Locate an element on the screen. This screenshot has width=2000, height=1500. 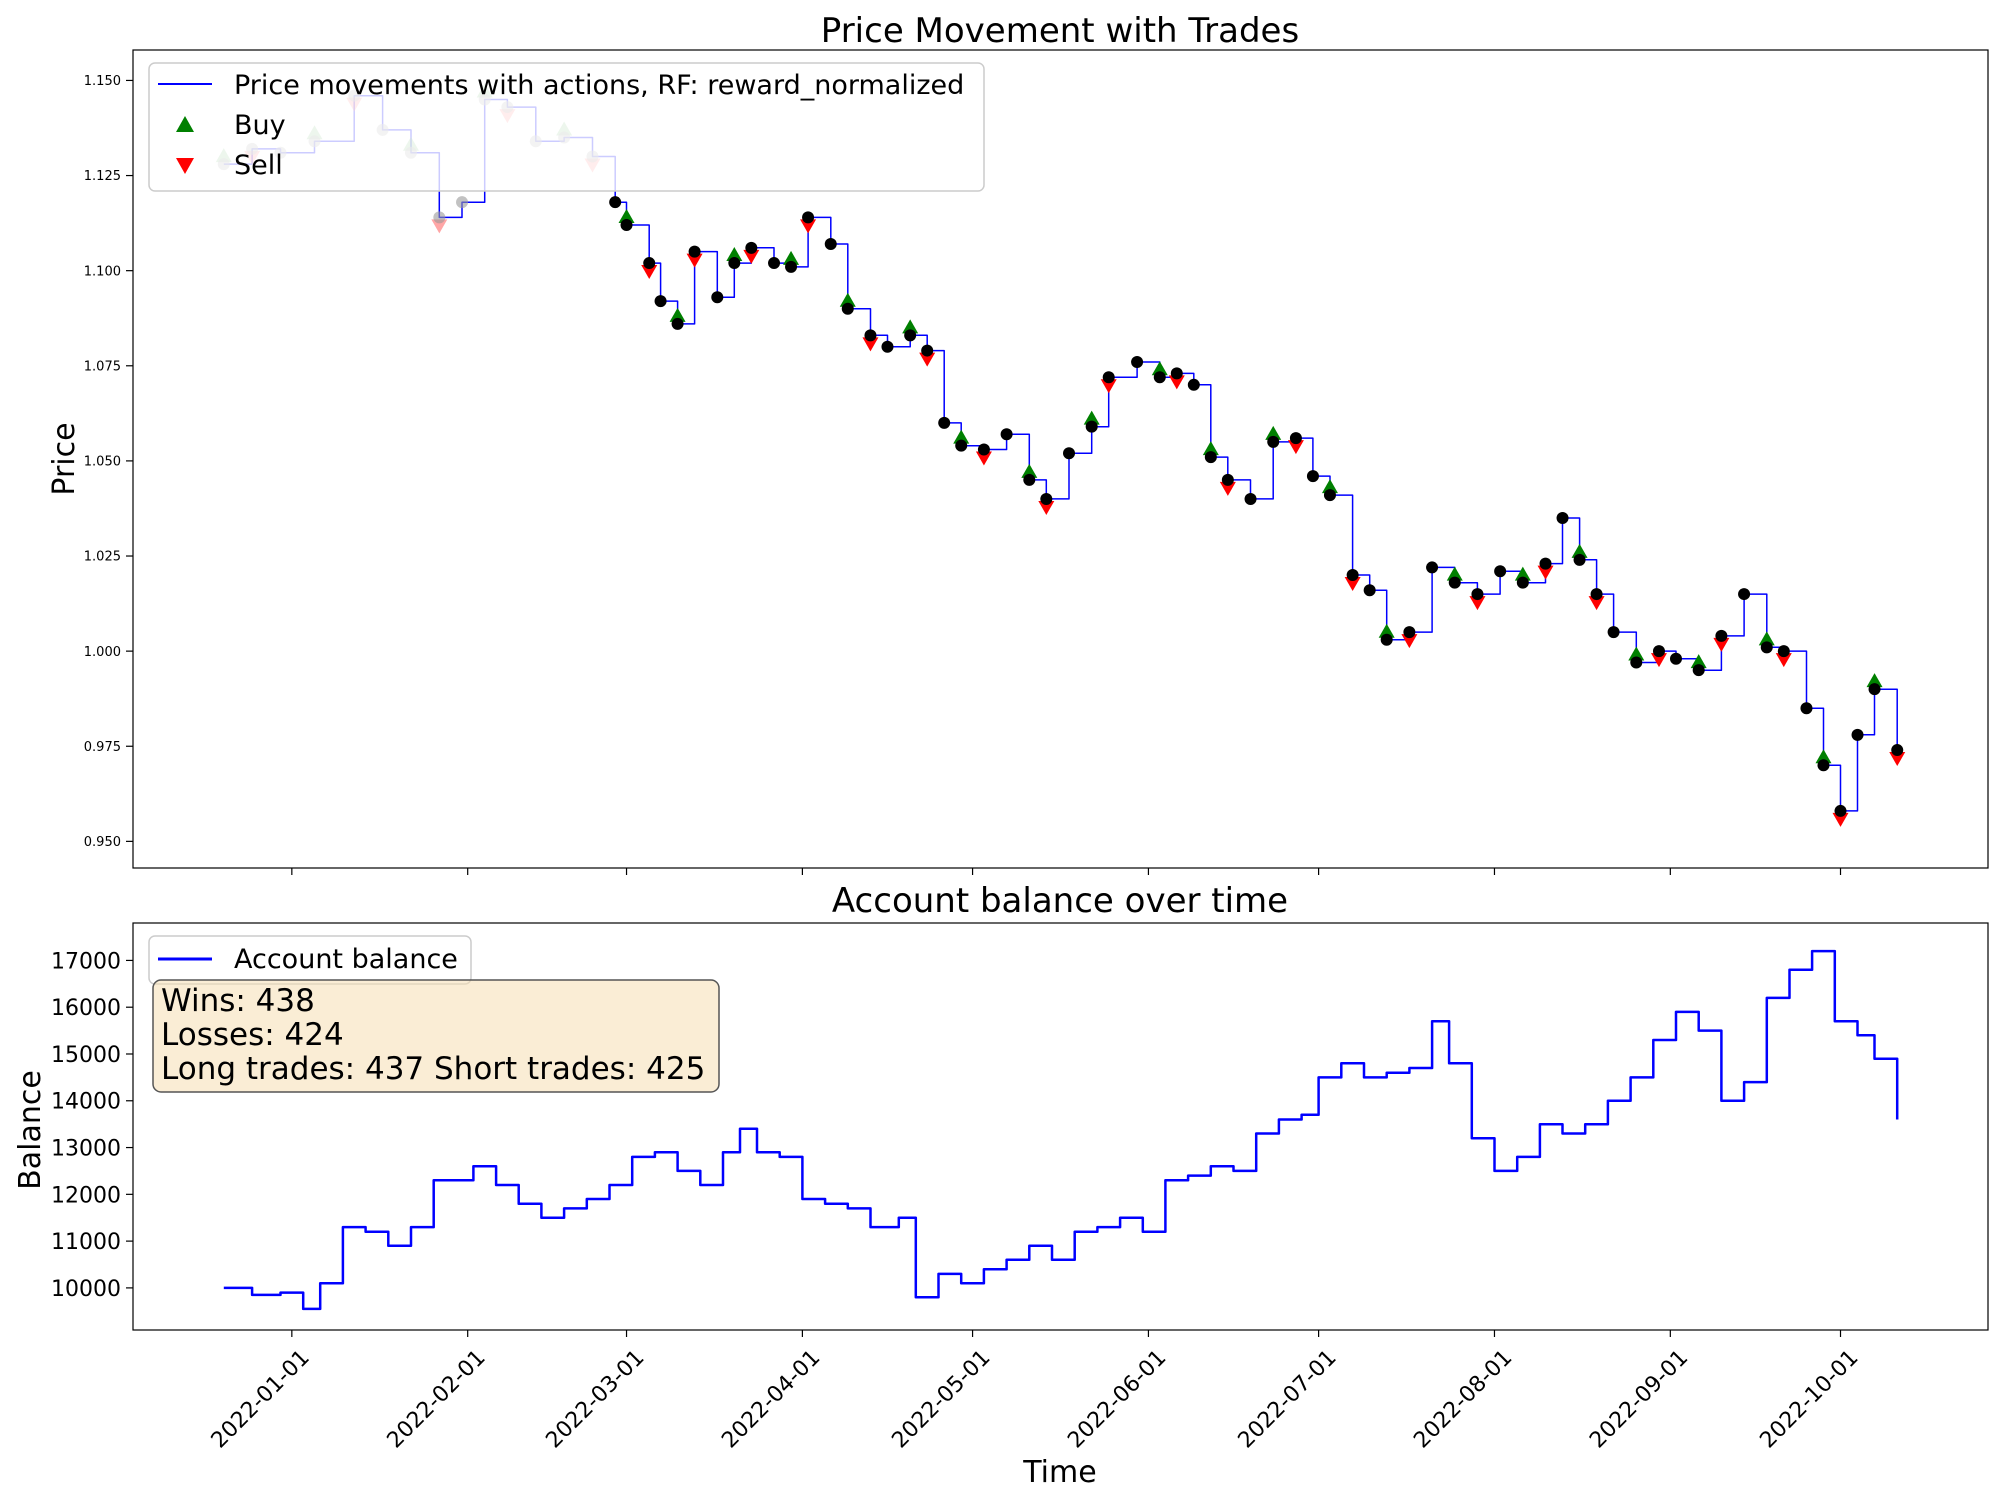
losses-stat: Losses: 424 is located at coordinates (252, 1035).